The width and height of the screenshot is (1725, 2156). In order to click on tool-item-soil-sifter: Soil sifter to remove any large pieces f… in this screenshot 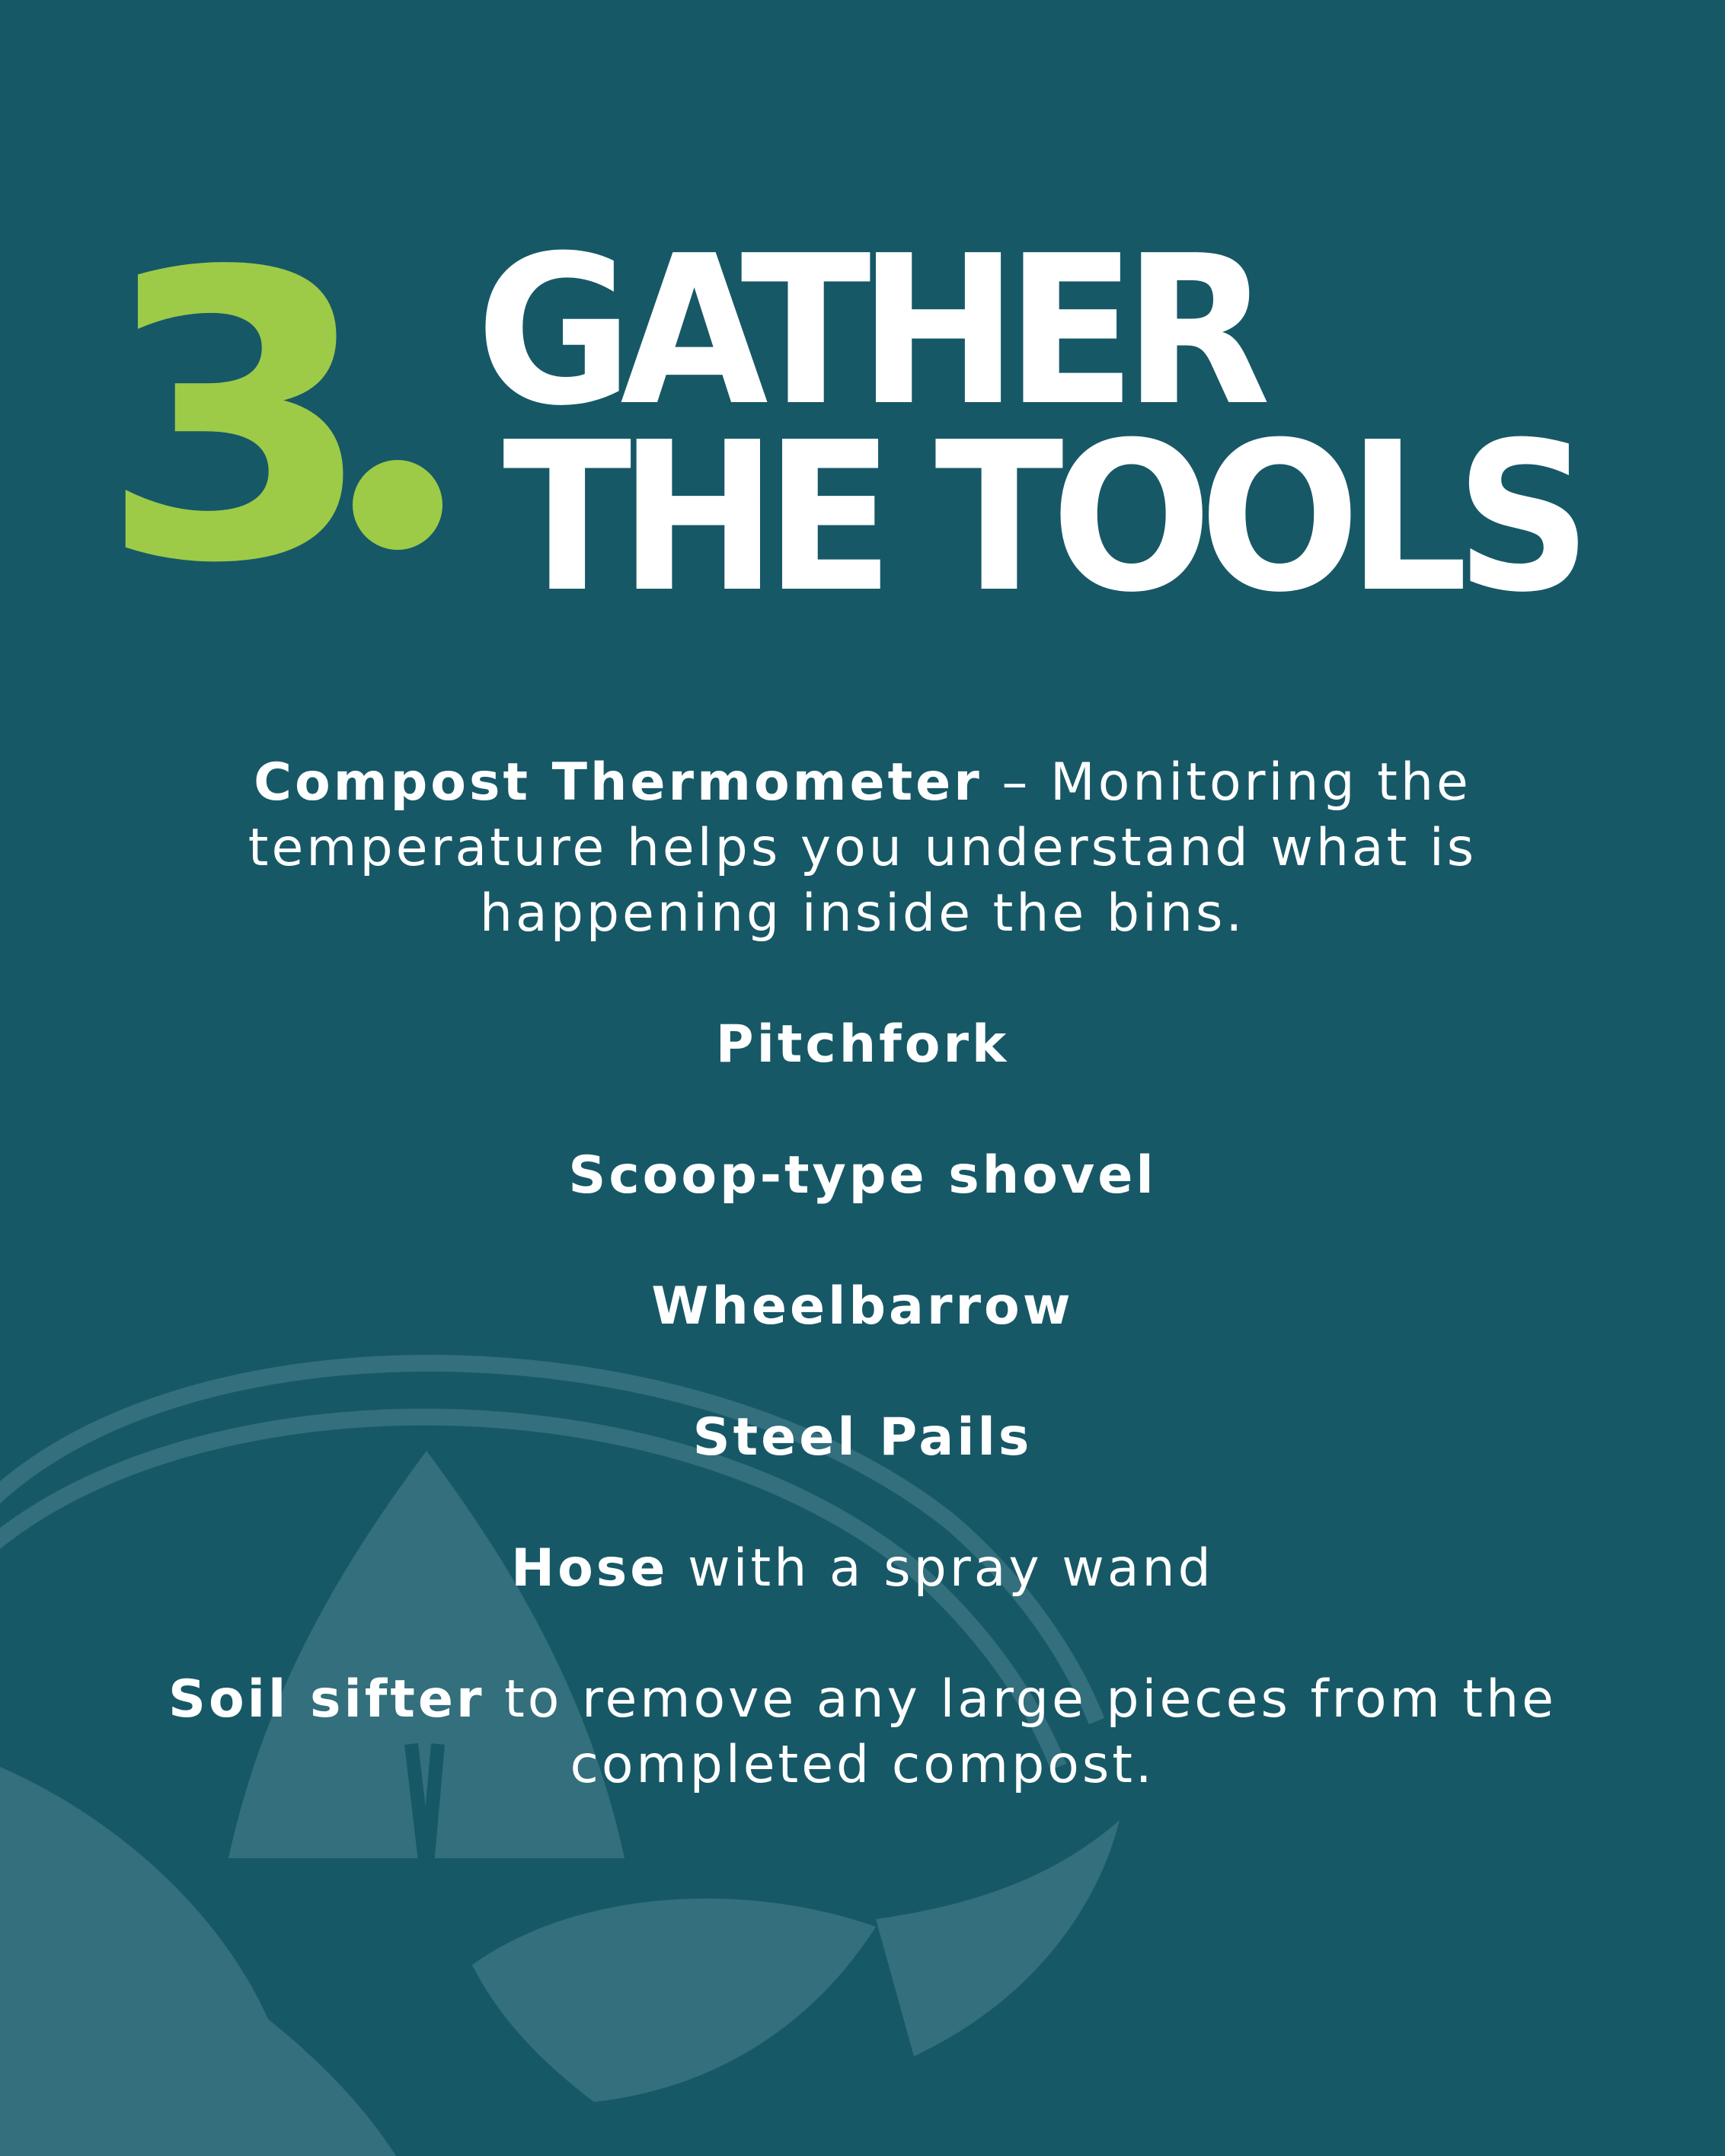, I will do `click(862, 1732)`.